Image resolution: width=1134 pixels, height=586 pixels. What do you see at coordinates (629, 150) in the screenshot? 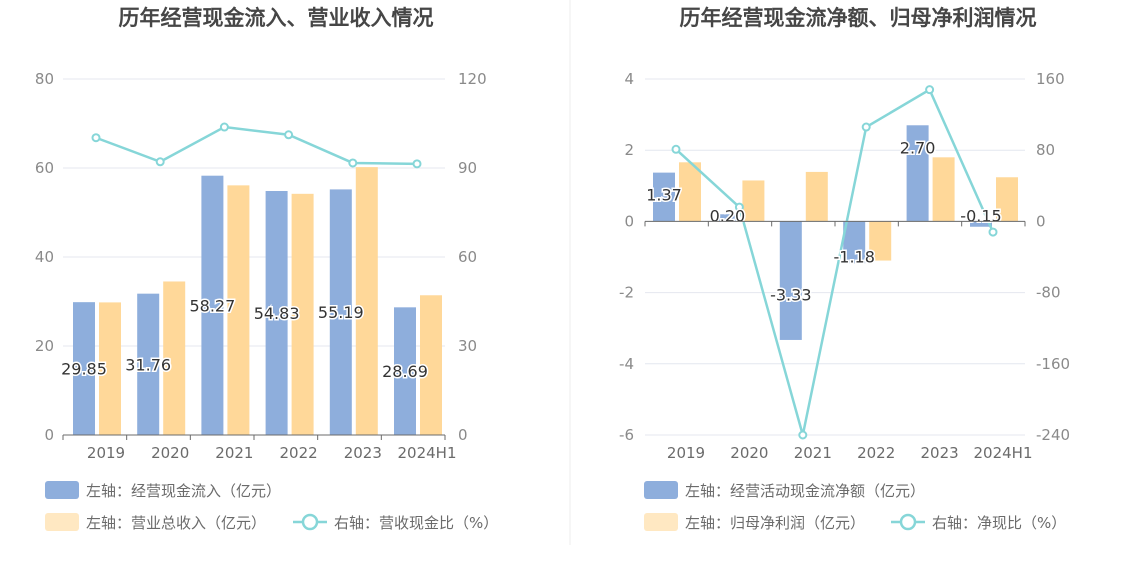
I see `y-left-tick-label: 2` at bounding box center [629, 150].